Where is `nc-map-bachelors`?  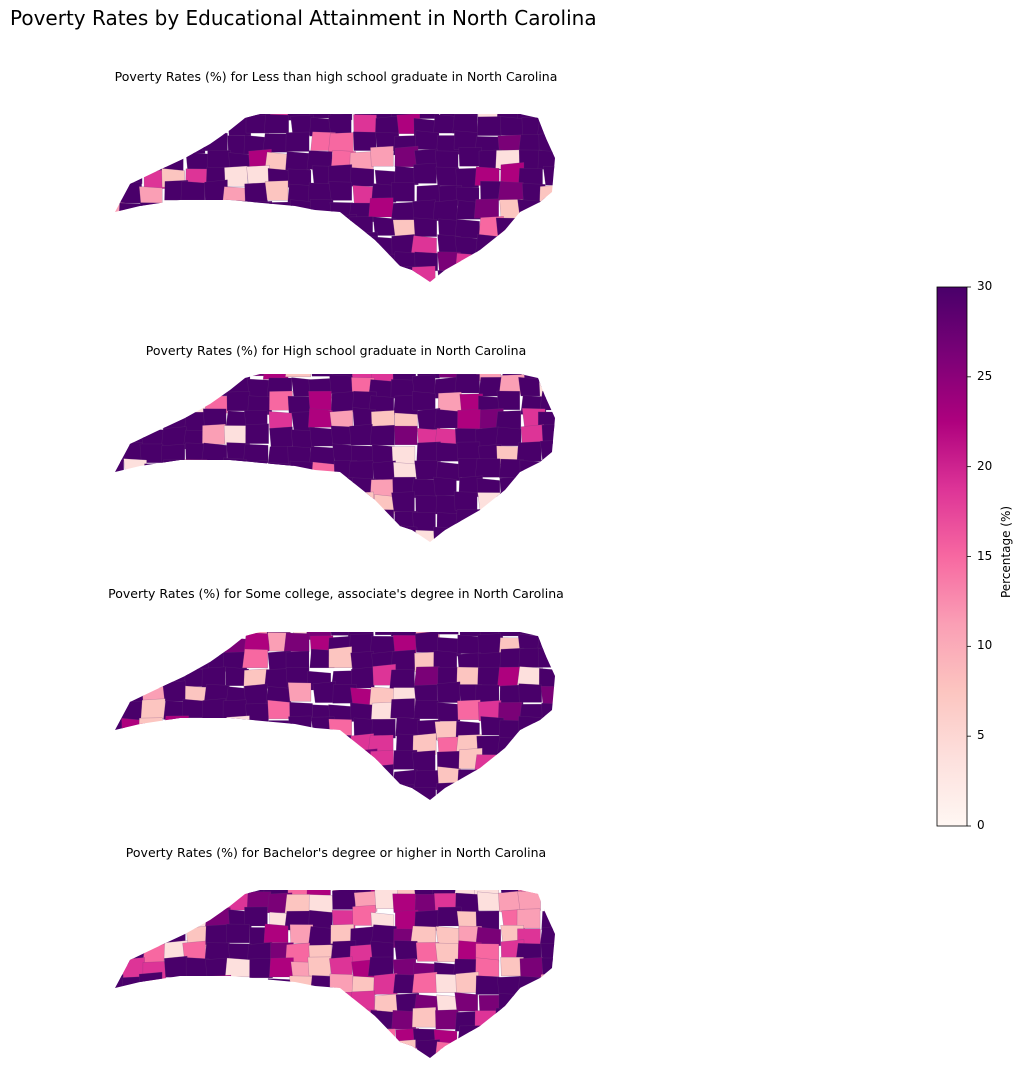
nc-map-bachelors is located at coordinates (342, 983).